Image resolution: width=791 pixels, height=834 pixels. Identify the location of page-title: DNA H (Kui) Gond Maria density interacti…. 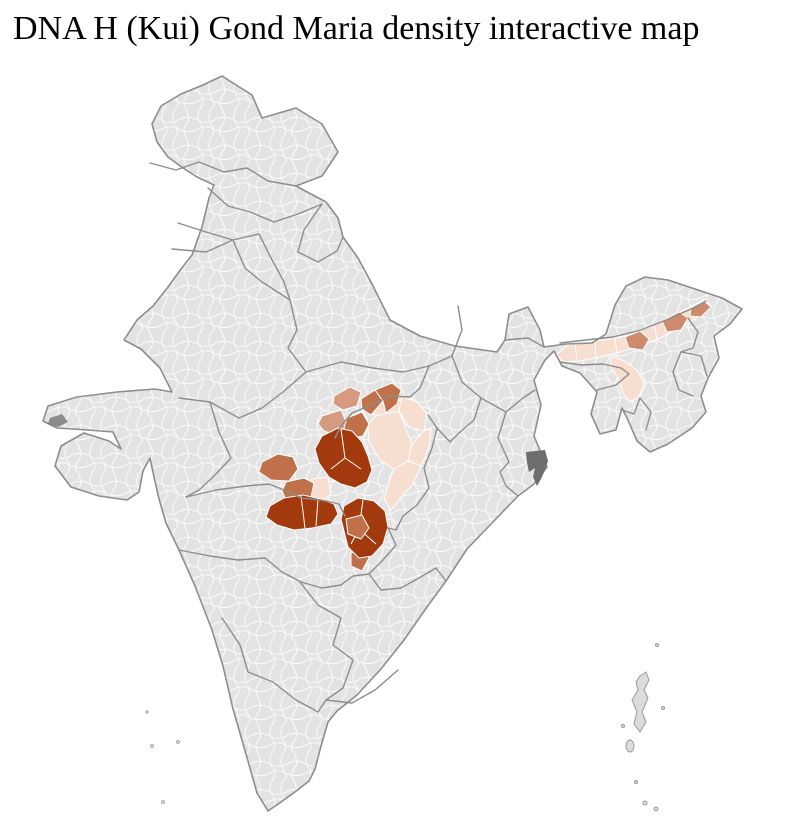
(356, 28).